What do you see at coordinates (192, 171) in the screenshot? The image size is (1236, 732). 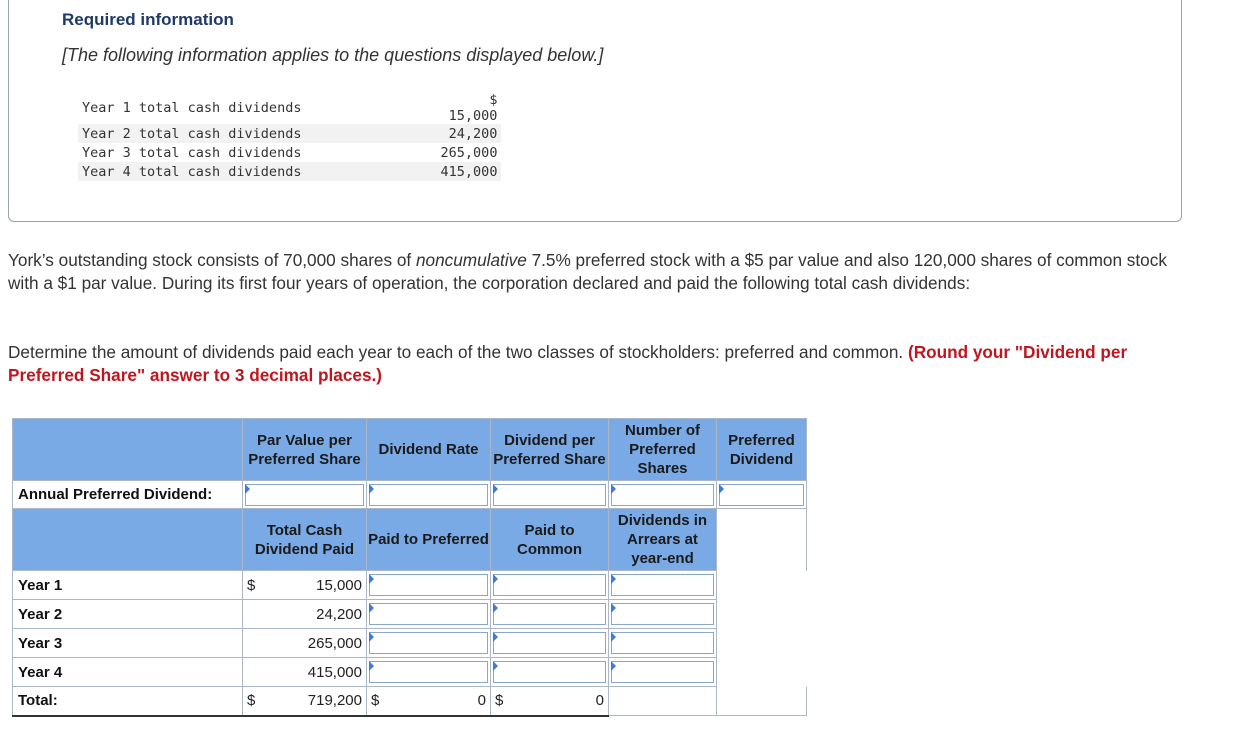 I see `dividend-label: Year 4 total cash dividends` at bounding box center [192, 171].